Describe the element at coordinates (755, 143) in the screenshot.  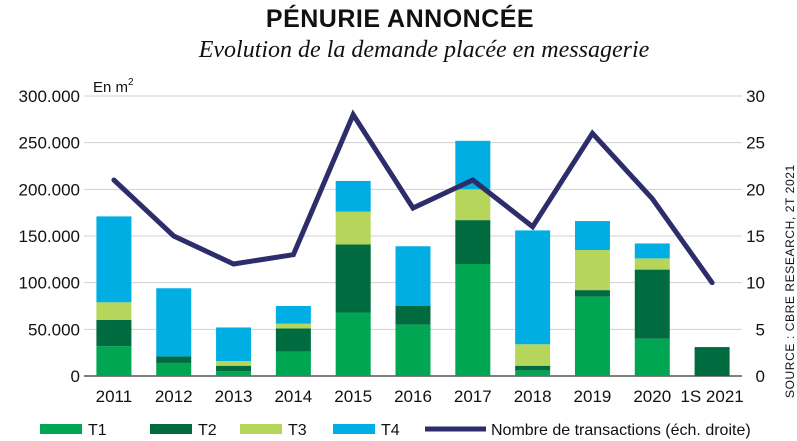
I see `right-tick-label: 25` at that location.